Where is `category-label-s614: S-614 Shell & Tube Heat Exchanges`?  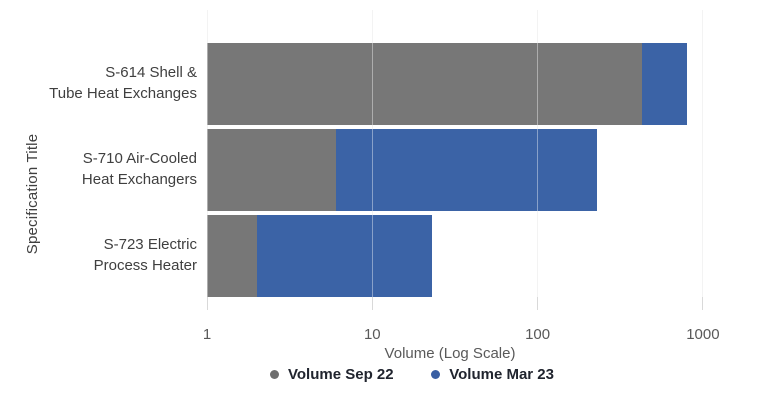
category-label-s614: S-614 Shell & Tube Heat Exchanges is located at coordinates (118, 83).